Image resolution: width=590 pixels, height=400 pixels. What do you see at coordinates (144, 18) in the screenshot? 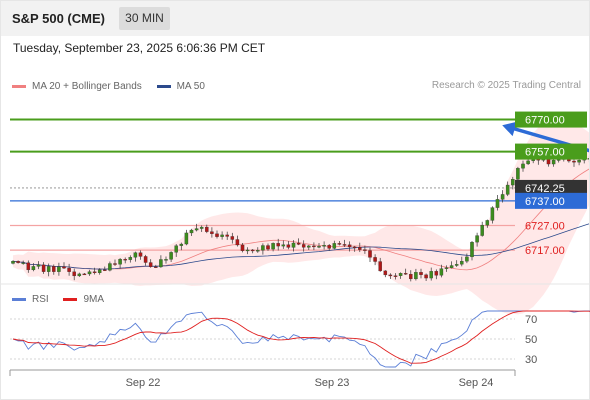
I see `timeframe-button: 30 MIN` at bounding box center [144, 18].